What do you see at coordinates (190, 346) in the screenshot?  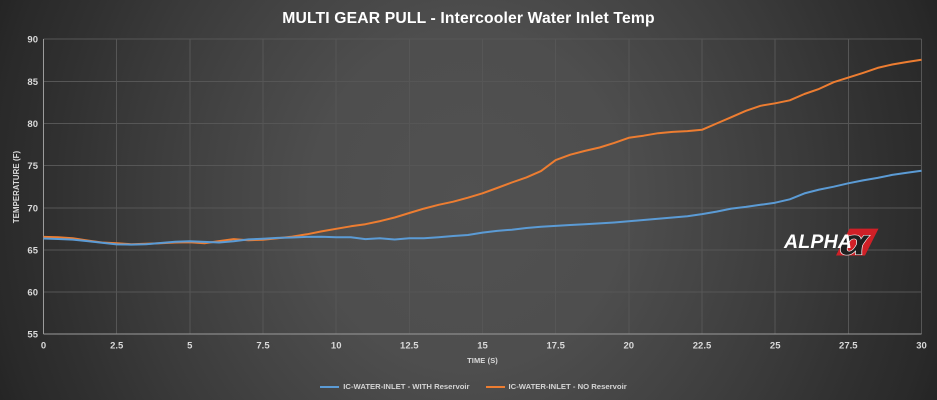 I see `svg-text: 5` at bounding box center [190, 346].